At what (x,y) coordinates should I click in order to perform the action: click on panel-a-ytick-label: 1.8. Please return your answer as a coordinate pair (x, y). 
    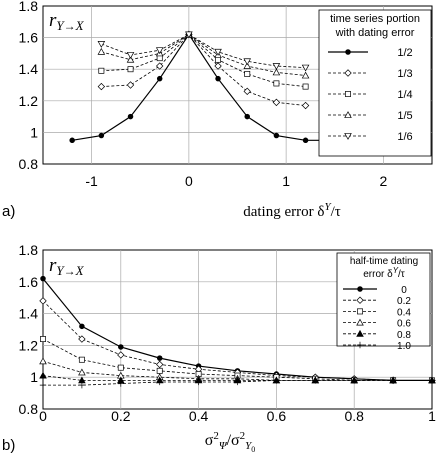
    Looking at the image, I should click on (29, 7).